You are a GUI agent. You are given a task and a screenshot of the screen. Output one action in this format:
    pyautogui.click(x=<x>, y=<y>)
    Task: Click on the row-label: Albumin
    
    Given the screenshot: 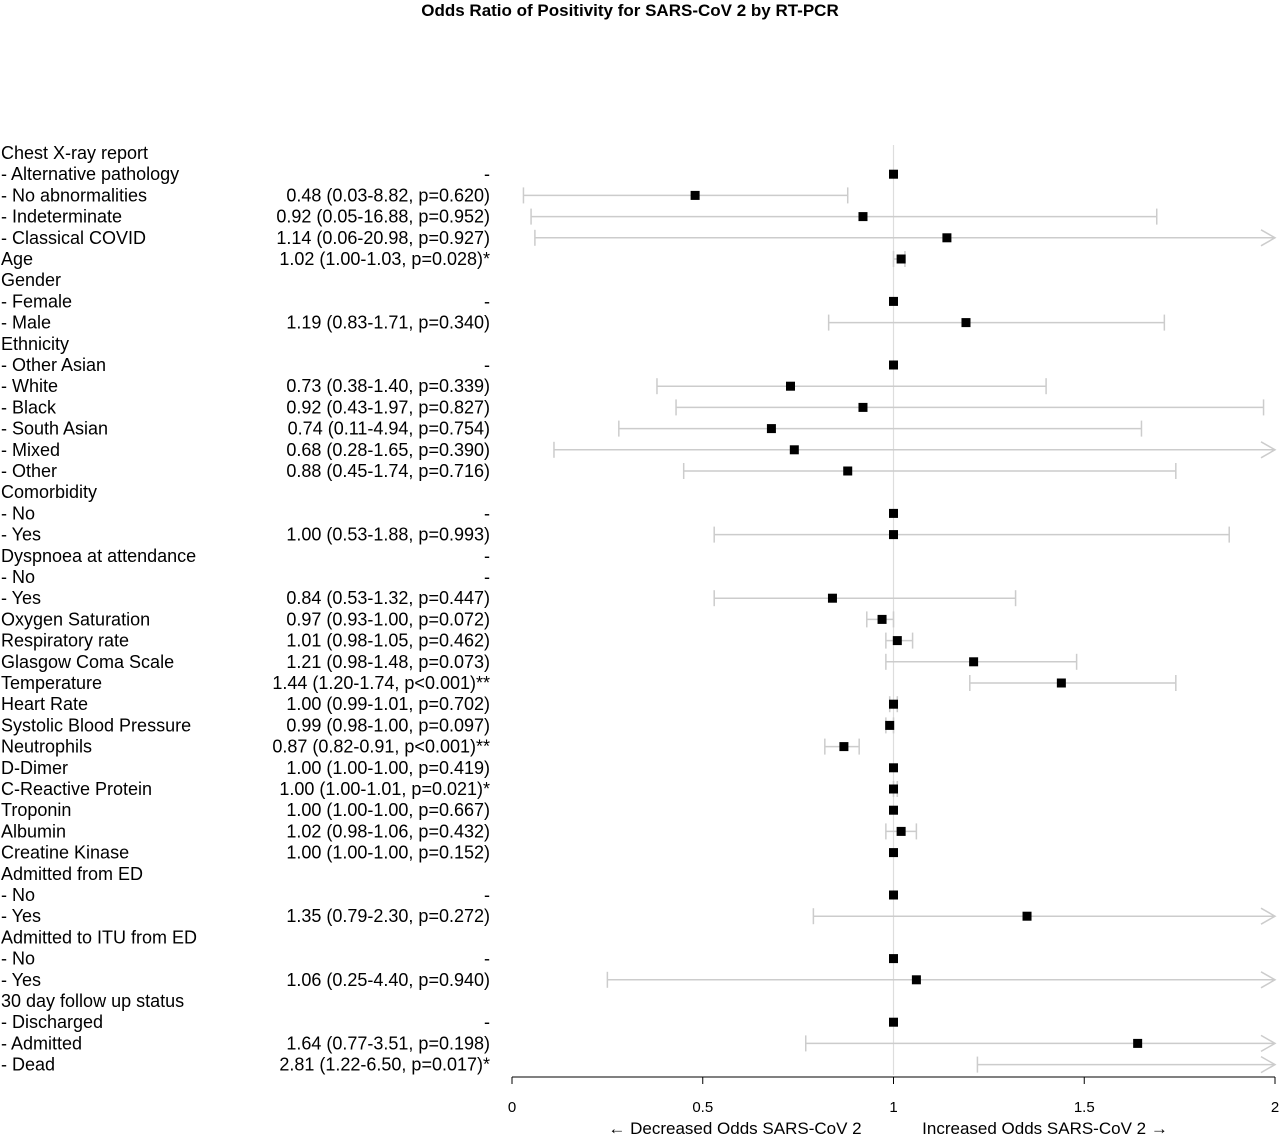 What is the action you would take?
    pyautogui.click(x=33, y=831)
    